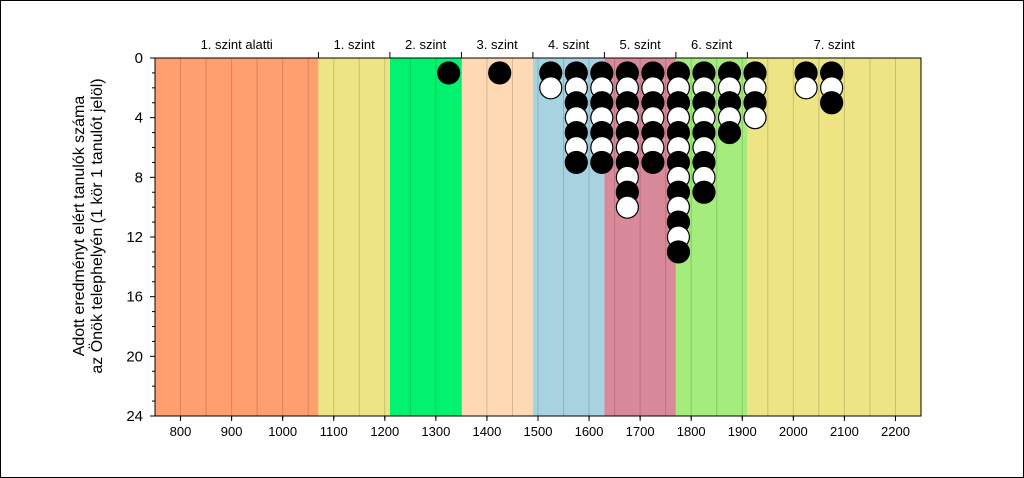 Image resolution: width=1024 pixels, height=478 pixels. What do you see at coordinates (181, 431) in the screenshot?
I see `x-tick-label: 800` at bounding box center [181, 431].